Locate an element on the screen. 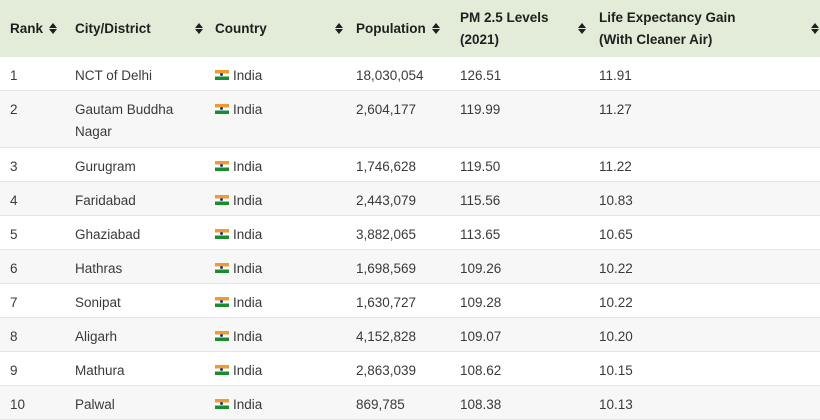  header-city: City/District is located at coordinates (145, 28).